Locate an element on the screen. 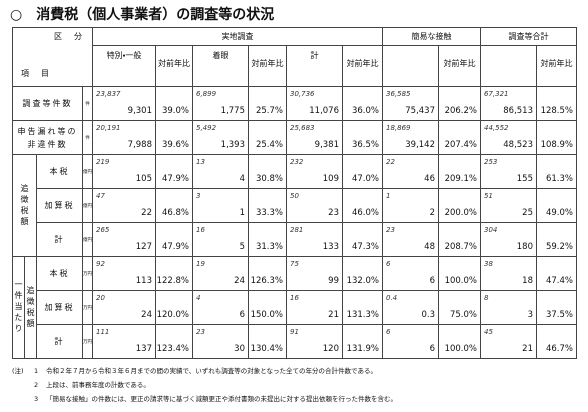 Image resolution: width=588 pixels, height=412 pixels. header-row: 区 分項 目実地調査 簡易な接触 調査等合計 is located at coordinates (294, 57).